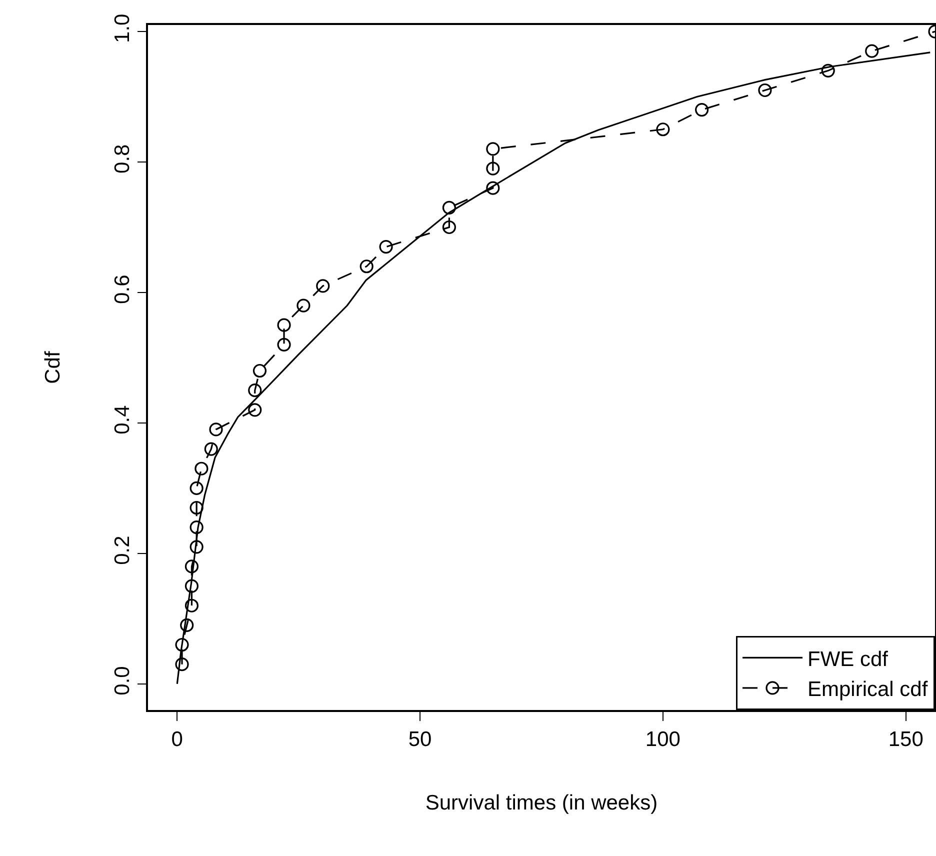 The height and width of the screenshot is (856, 936). What do you see at coordinates (122, 159) in the screenshot?
I see `y-tick-label: 0.8` at bounding box center [122, 159].